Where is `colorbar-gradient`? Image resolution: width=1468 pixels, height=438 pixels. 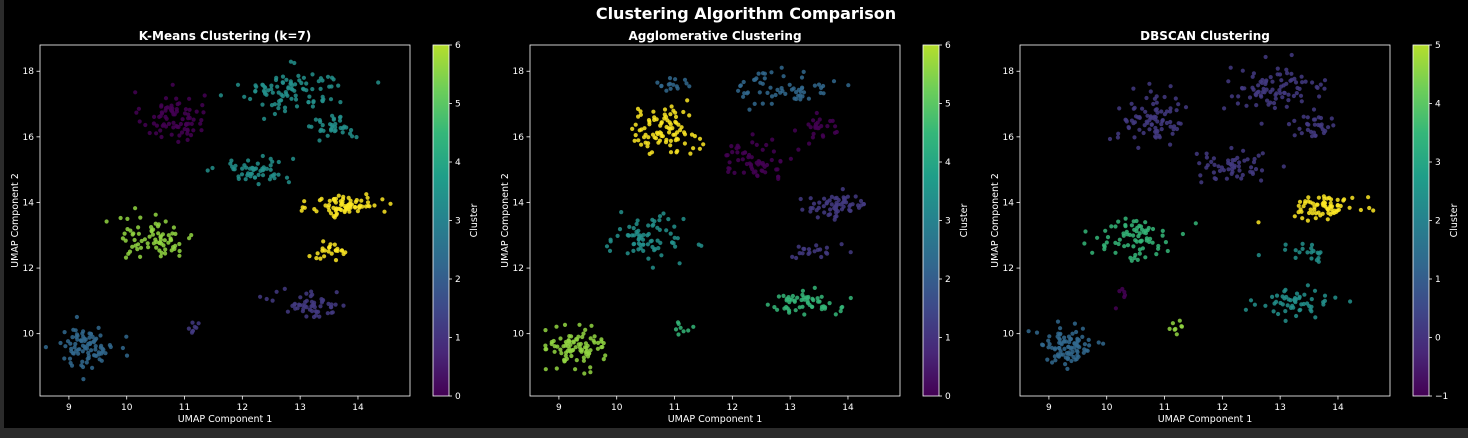
colorbar-gradient is located at coordinates (931, 220).